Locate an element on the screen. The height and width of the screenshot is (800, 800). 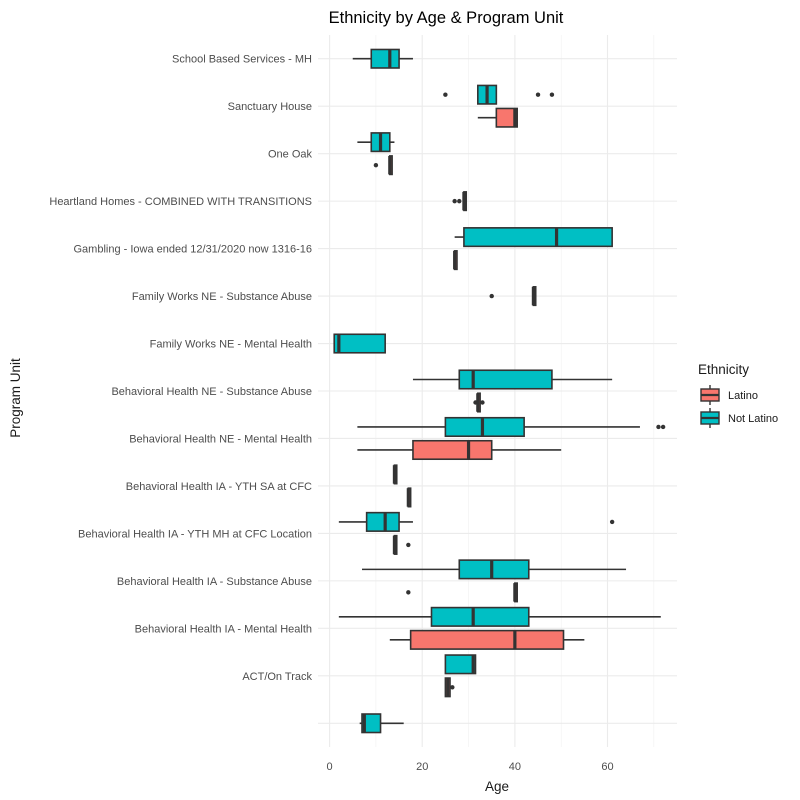
box-behavioral-health-ia-yth-mh-at-cfc-location-latino is located at coordinates (401, 544).